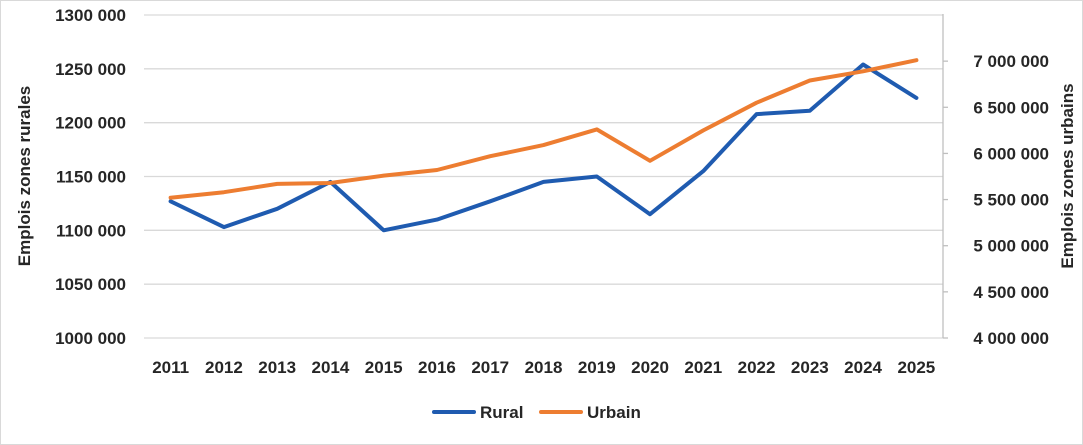  What do you see at coordinates (916, 367) in the screenshot?
I see `x-tick-label: 2025` at bounding box center [916, 367].